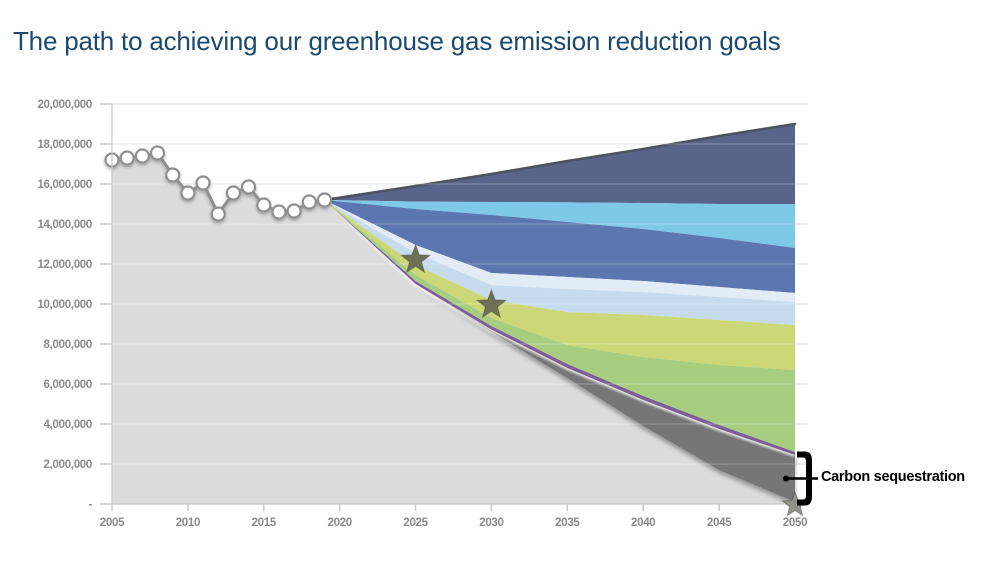 The height and width of the screenshot is (563, 1000). Describe the element at coordinates (64, 185) in the screenshot. I see `svg-text: 16,000,000` at that location.